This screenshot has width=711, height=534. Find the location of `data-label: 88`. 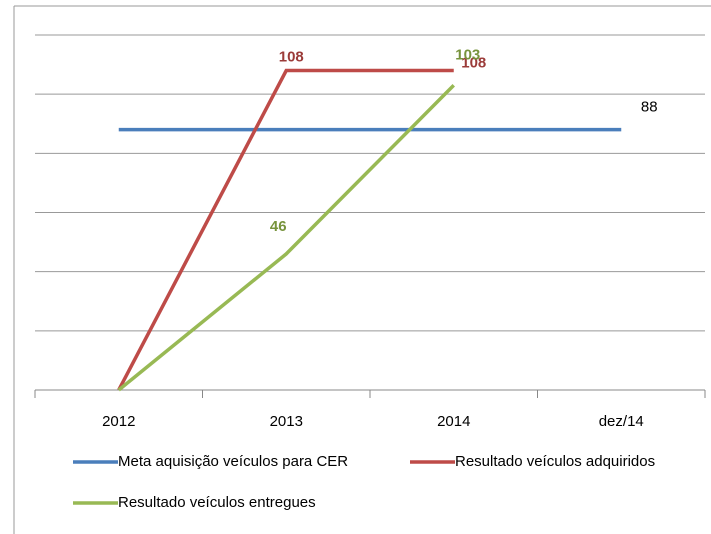

data-label: 88 is located at coordinates (649, 107).